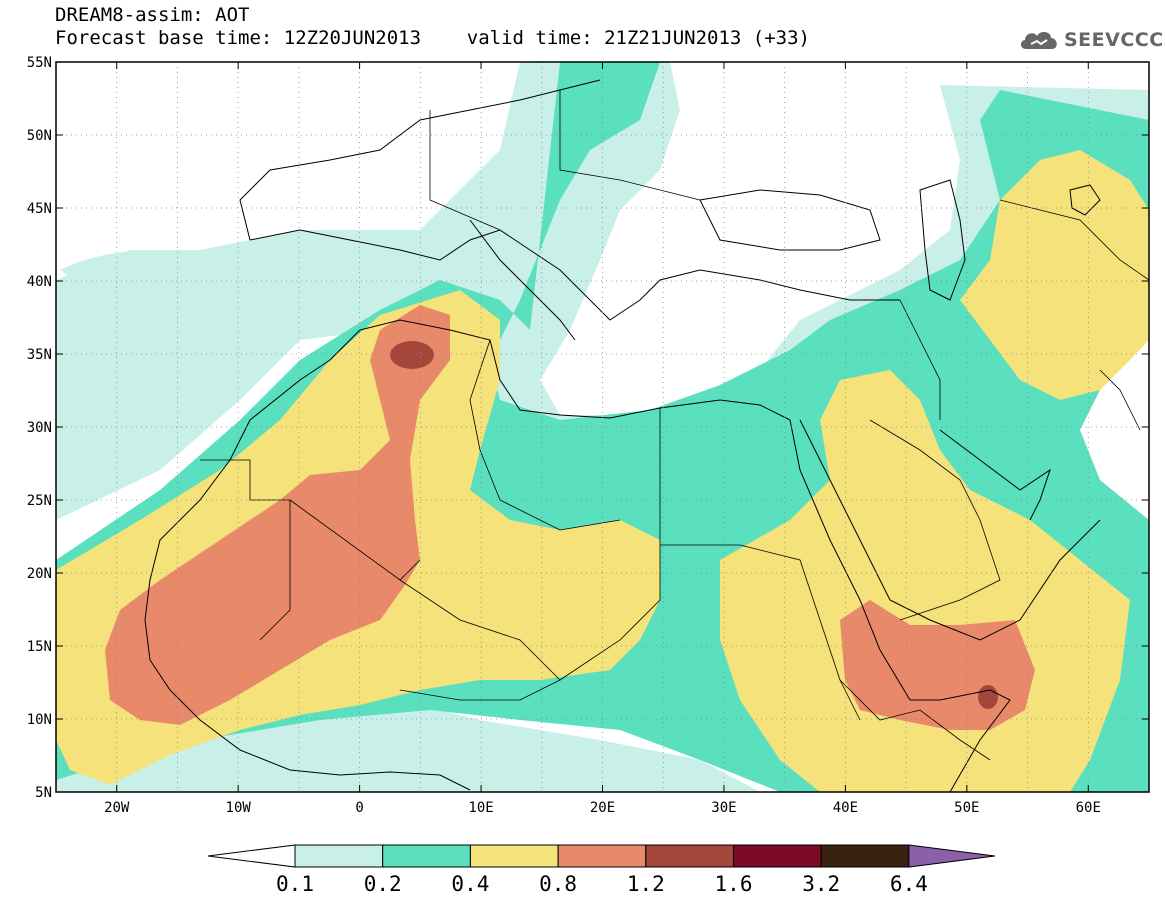 Image resolution: width=1165 pixels, height=905 pixels. What do you see at coordinates (630, 145) in the screenshot?
I see `border-poland-ukraine` at bounding box center [630, 145].